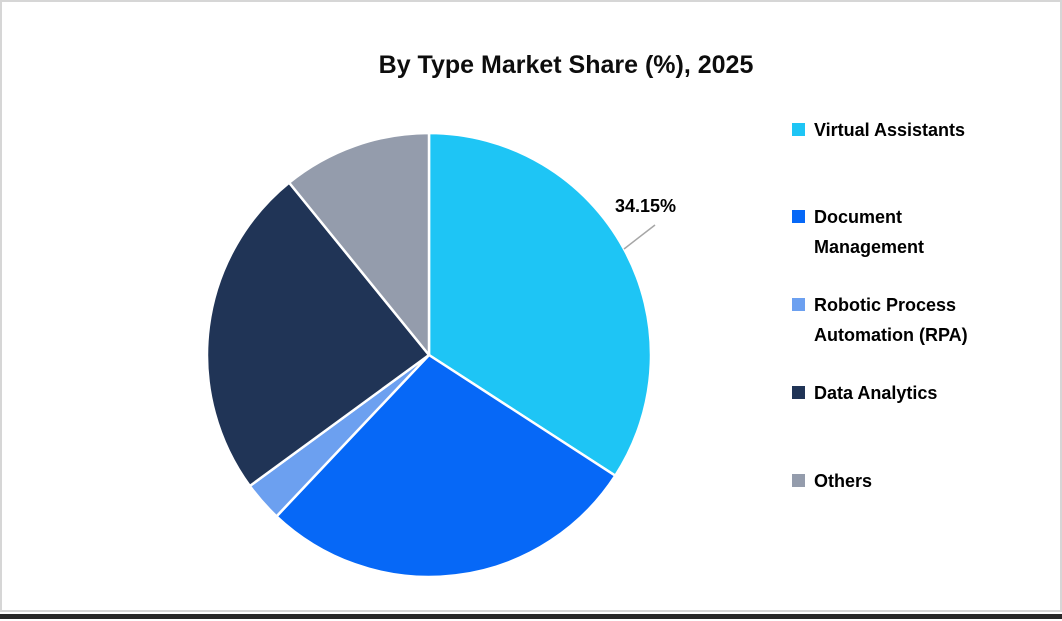 The height and width of the screenshot is (621, 1062). I want to click on legend-label-robotic-process-automation-rpa: Robotic Process Automation (RPA), so click(911, 320).